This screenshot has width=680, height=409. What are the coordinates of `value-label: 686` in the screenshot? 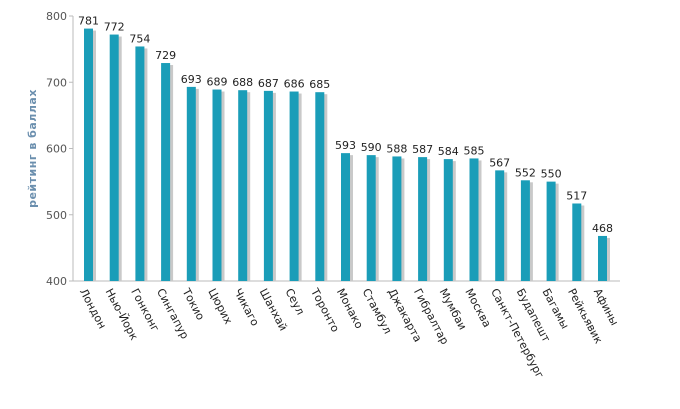 It's located at (294, 84).